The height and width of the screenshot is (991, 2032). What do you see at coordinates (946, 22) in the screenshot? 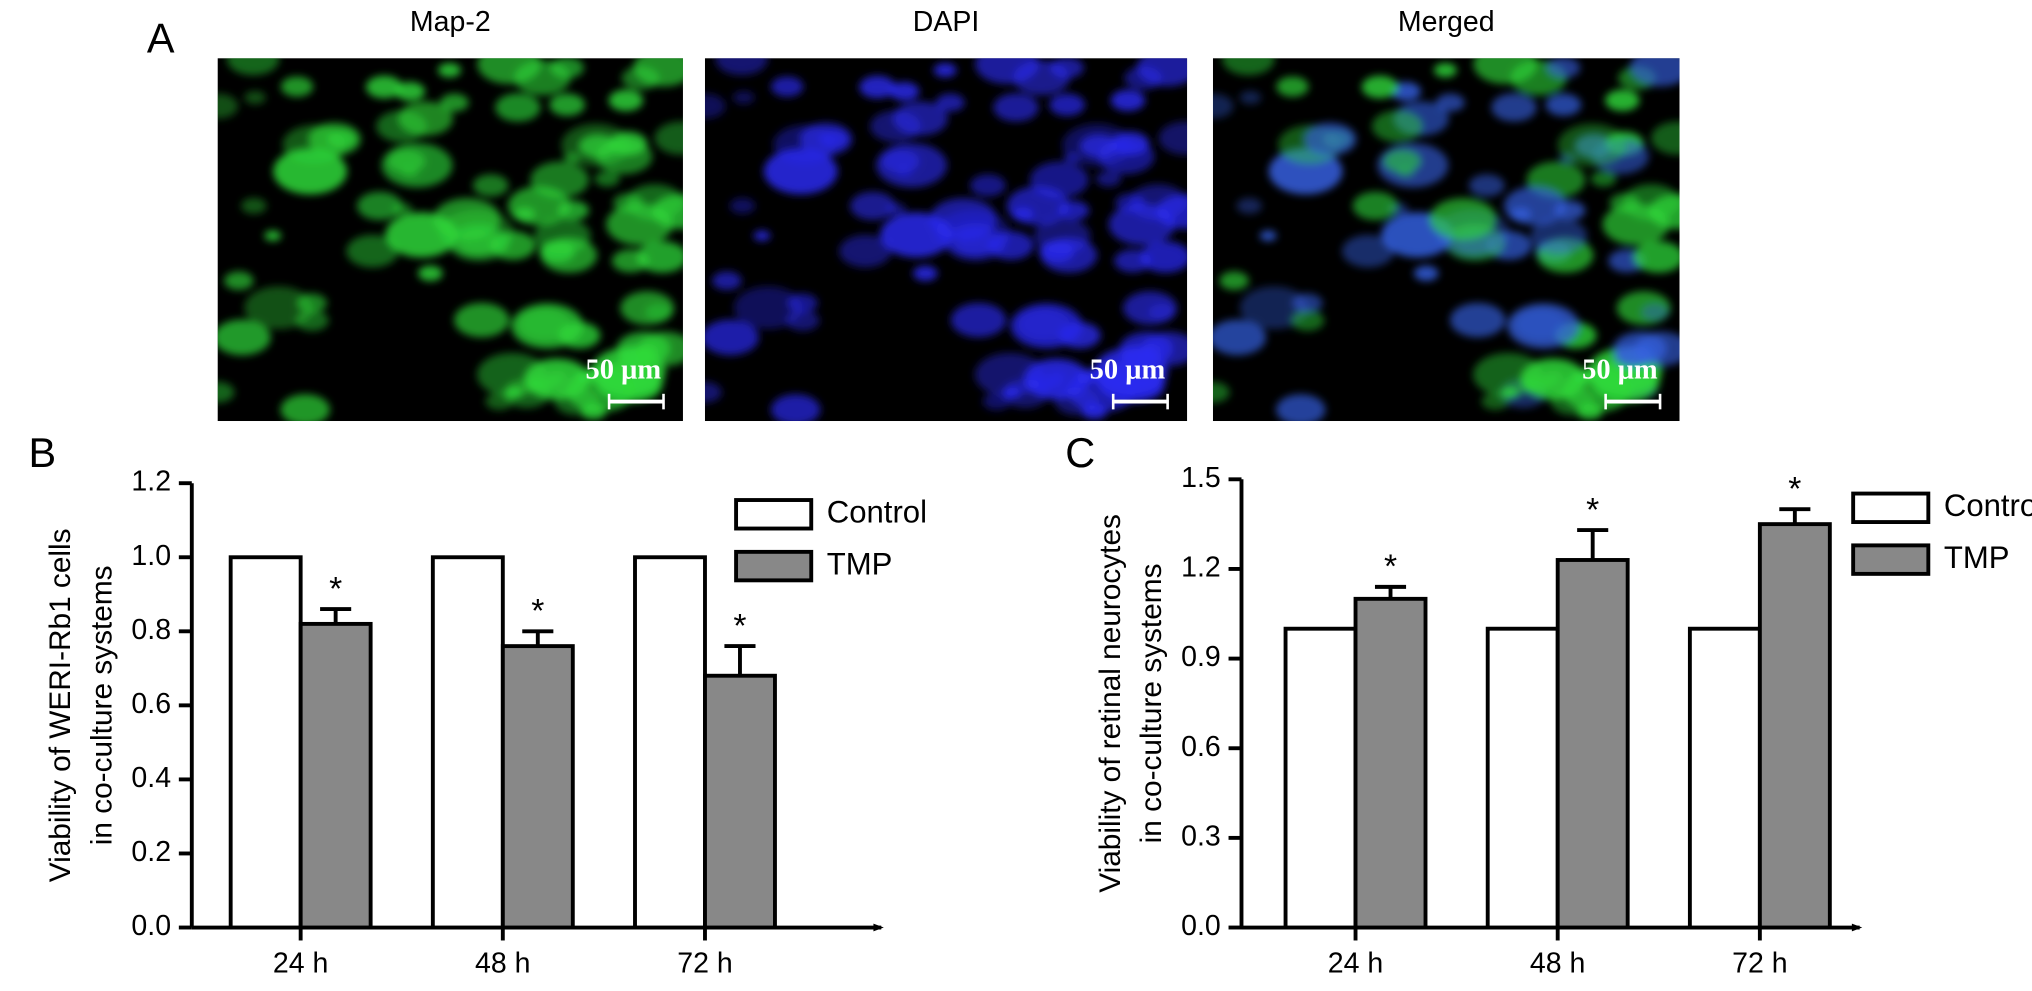
I see `image-title: DAPI` at bounding box center [946, 22].